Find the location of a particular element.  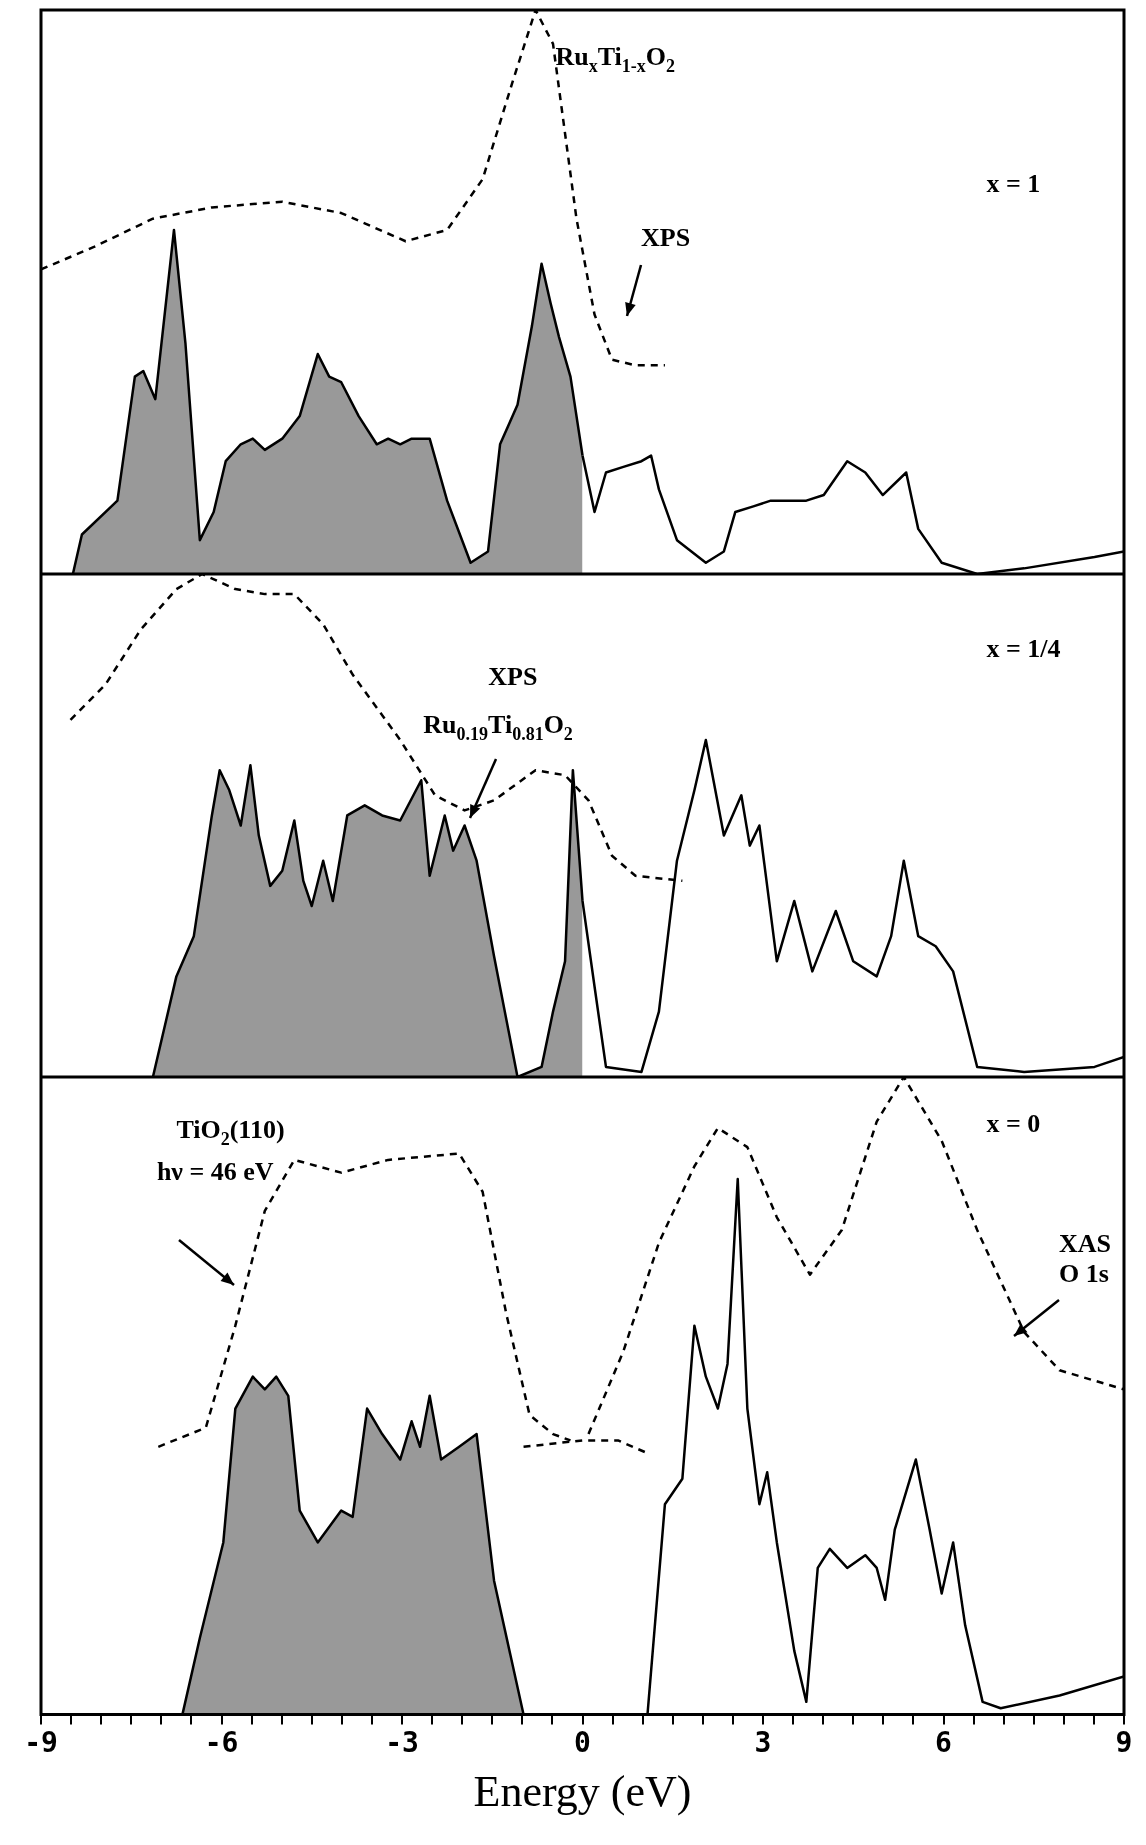

annotation: O 1s is located at coordinates (1084, 1274).